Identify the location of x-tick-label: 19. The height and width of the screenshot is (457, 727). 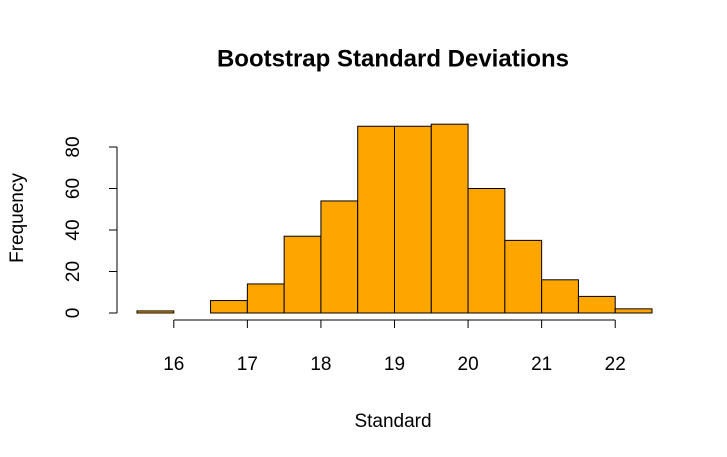
(394, 364).